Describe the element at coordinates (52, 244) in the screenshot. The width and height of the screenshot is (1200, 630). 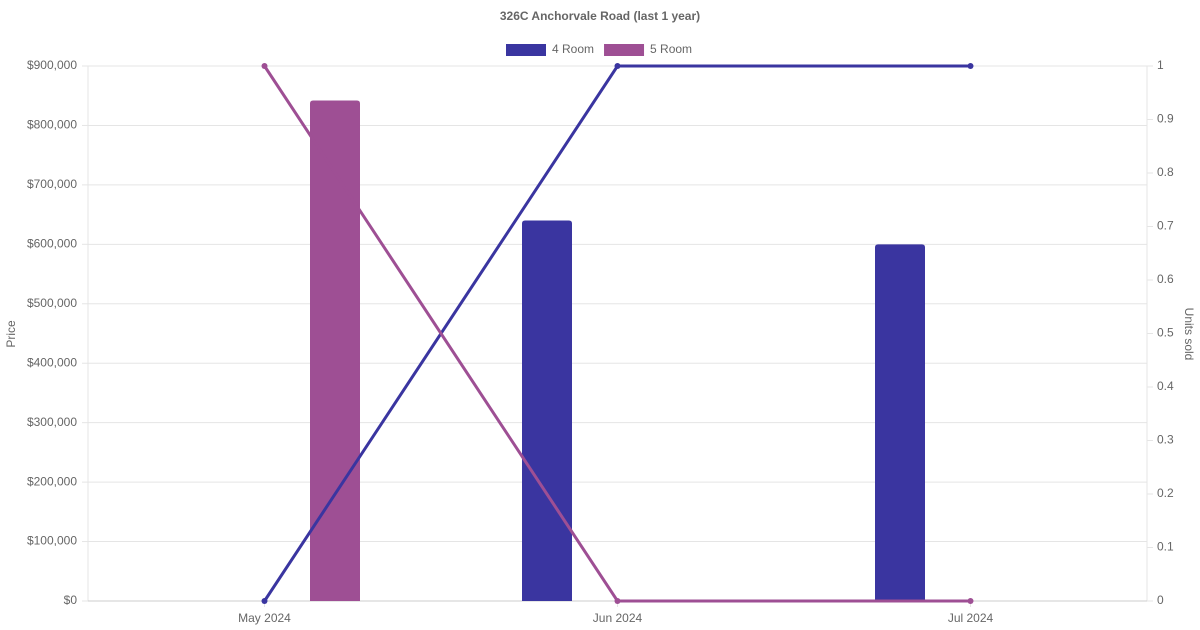
I see `y-tick-label: $600,000` at that location.